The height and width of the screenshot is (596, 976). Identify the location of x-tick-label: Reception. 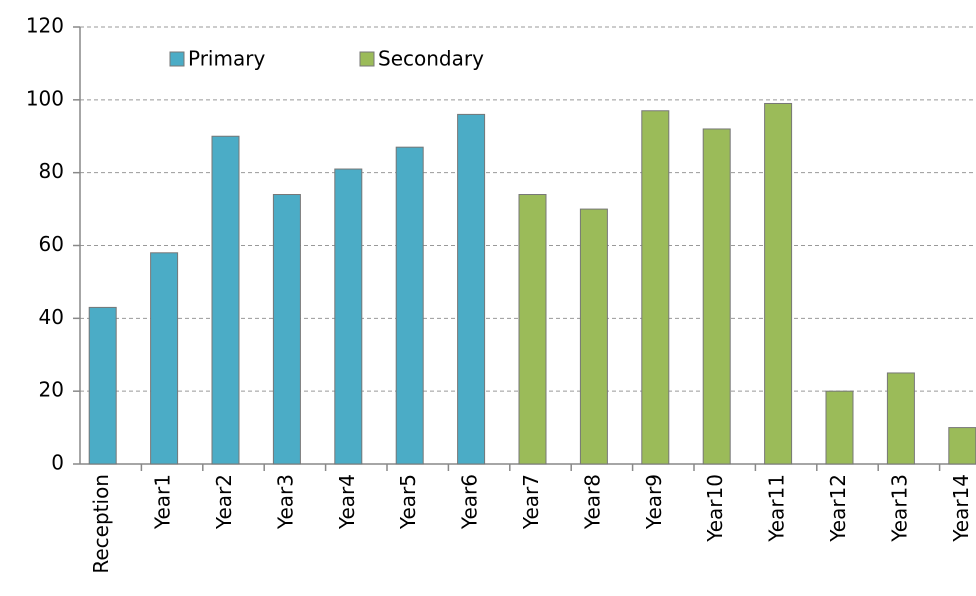
(101, 524).